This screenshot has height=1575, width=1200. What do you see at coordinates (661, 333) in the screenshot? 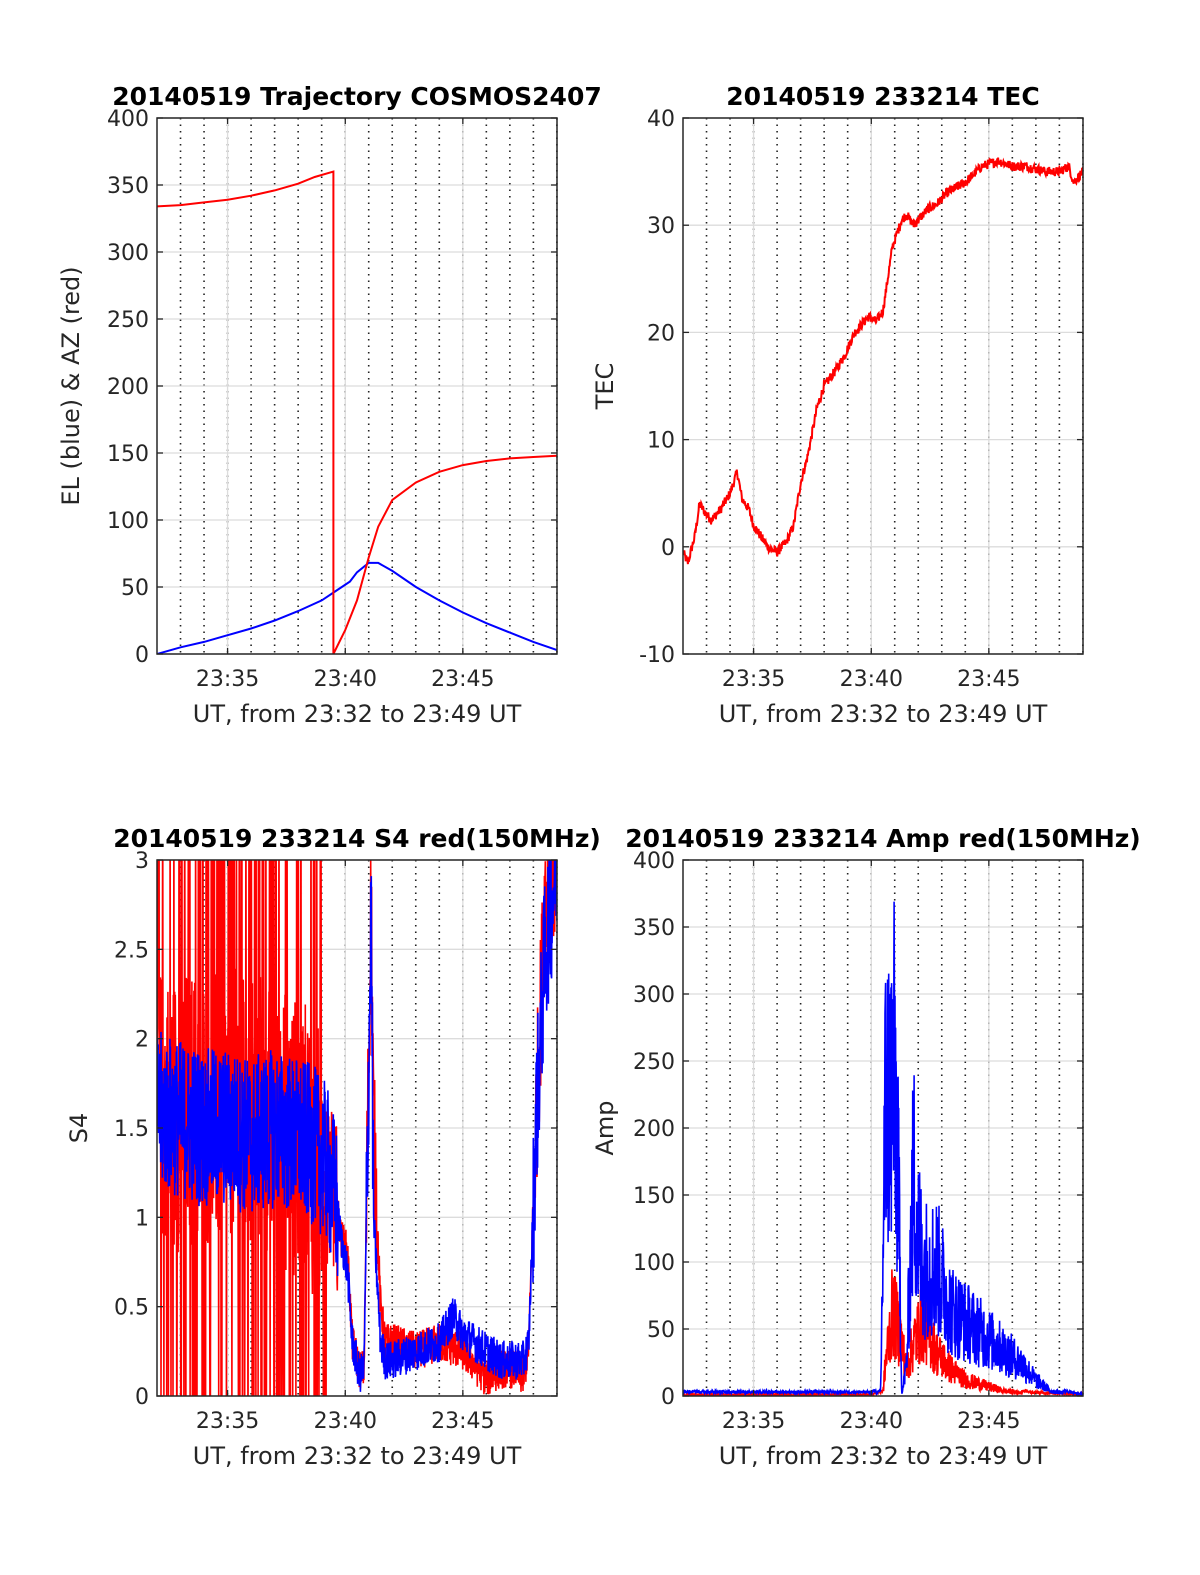
I see `y-tick-label: 20` at bounding box center [661, 333].